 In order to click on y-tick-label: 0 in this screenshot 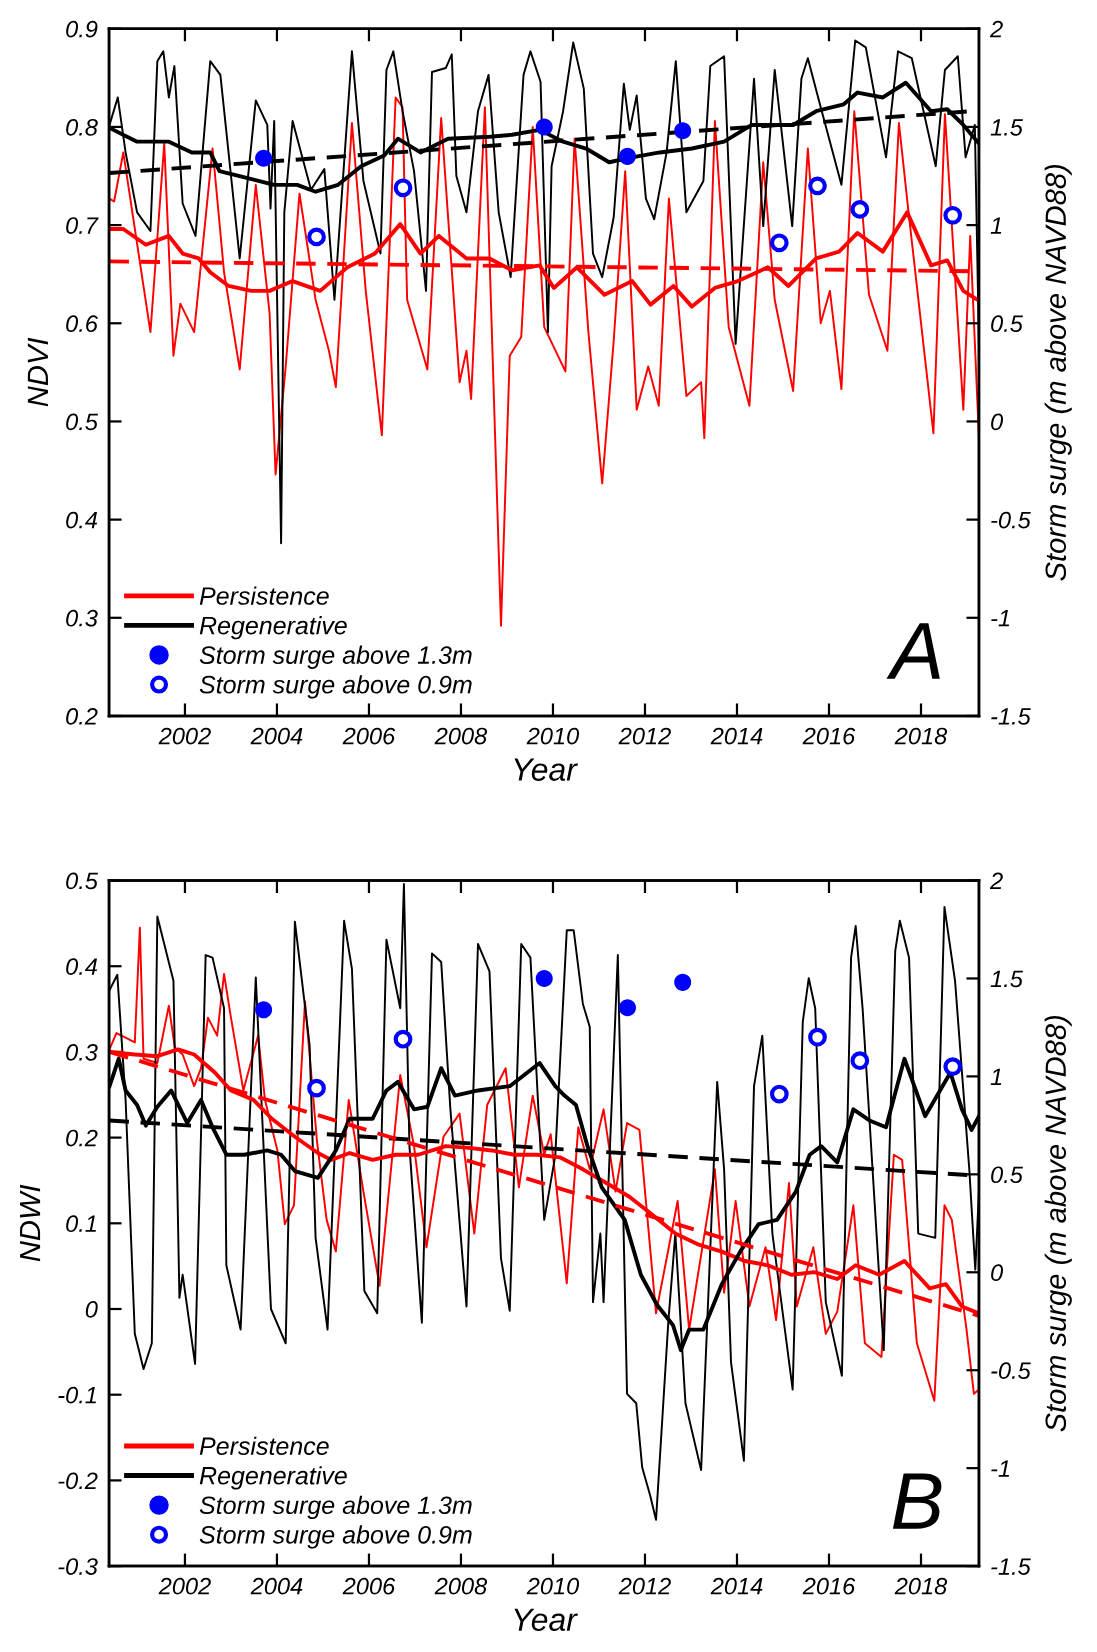, I will do `click(91, 1309)`.